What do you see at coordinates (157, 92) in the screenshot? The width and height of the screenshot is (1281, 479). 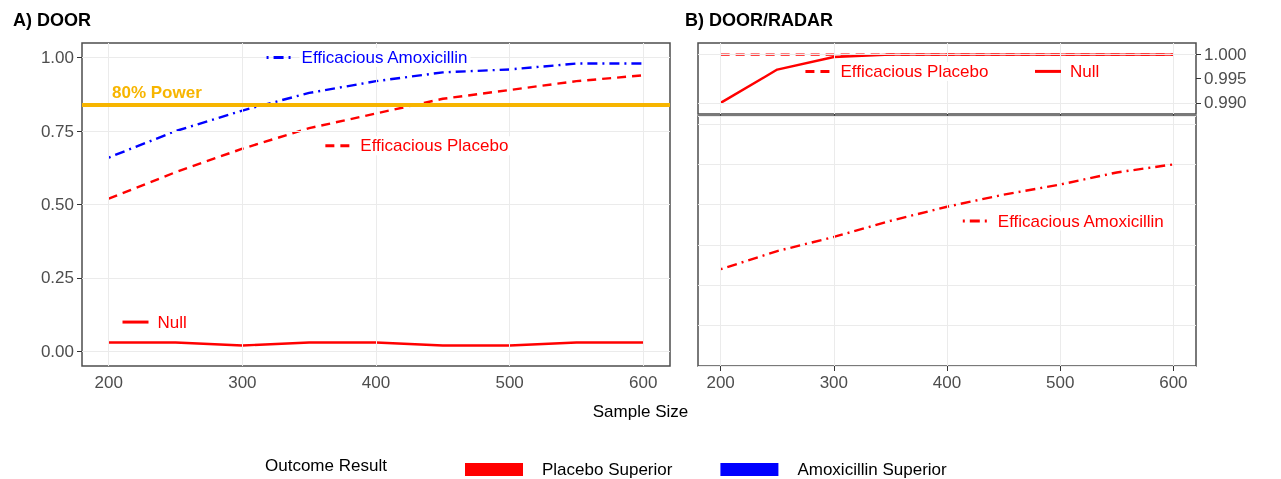 I see `ref-line-label: 80% Power` at bounding box center [157, 92].